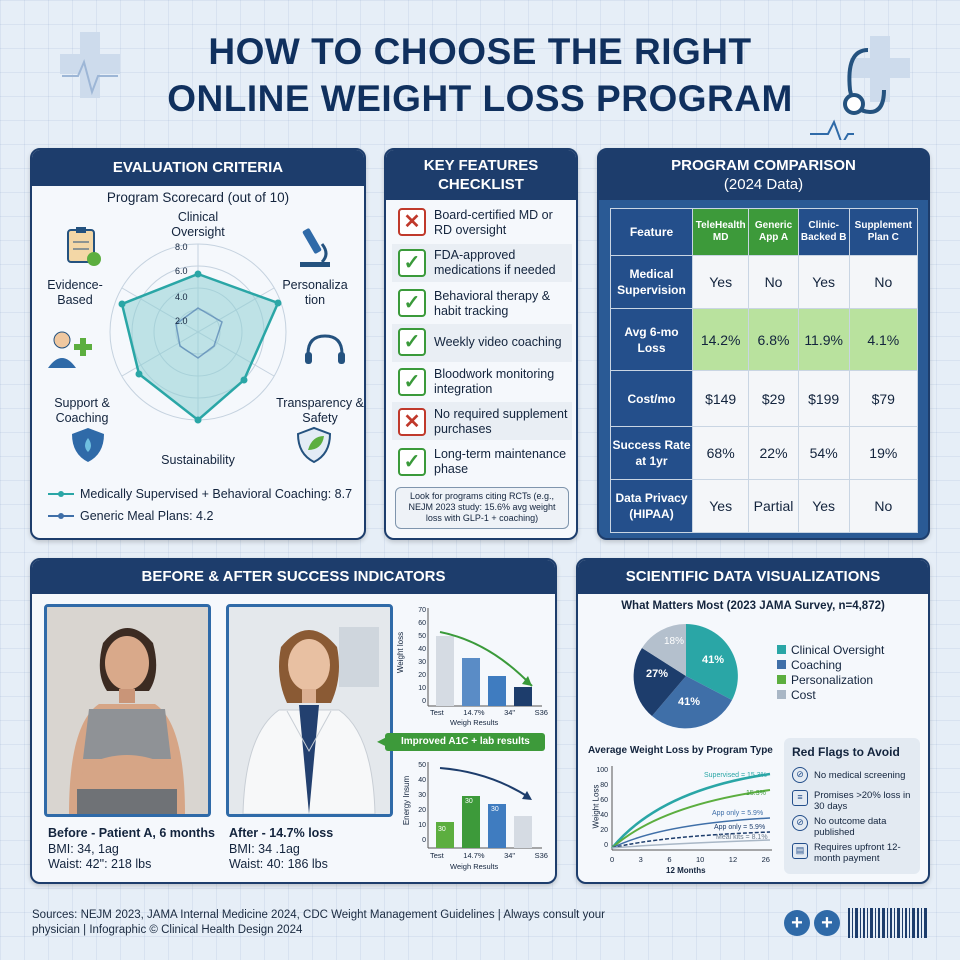  Describe the element at coordinates (773, 232) in the screenshot. I see `column-header: Generic App A` at that location.